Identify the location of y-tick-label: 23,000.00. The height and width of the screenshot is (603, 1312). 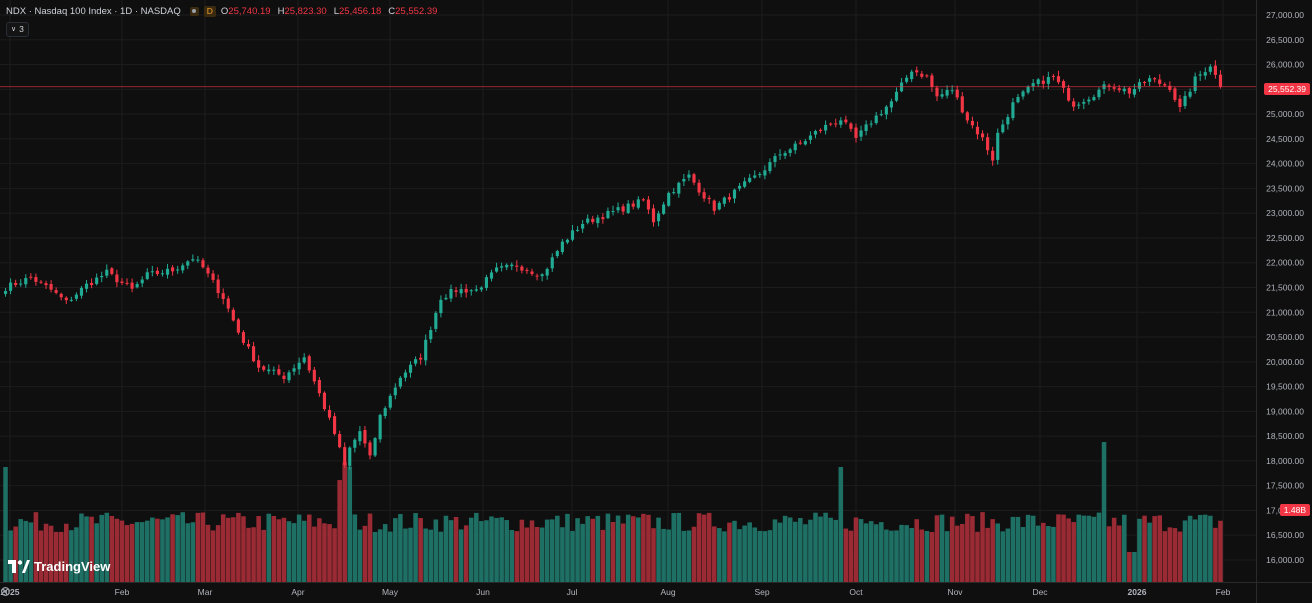
(1285, 213).